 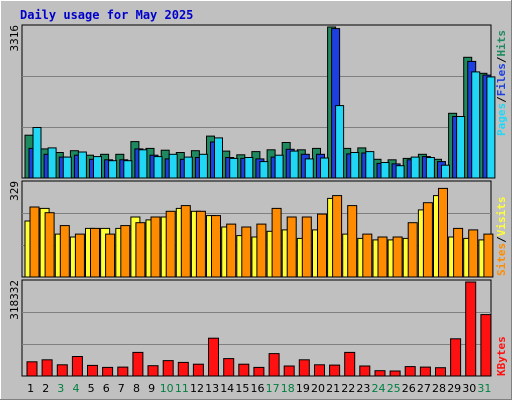 I want to click on legend-sites: Sites, so click(x=501, y=259).